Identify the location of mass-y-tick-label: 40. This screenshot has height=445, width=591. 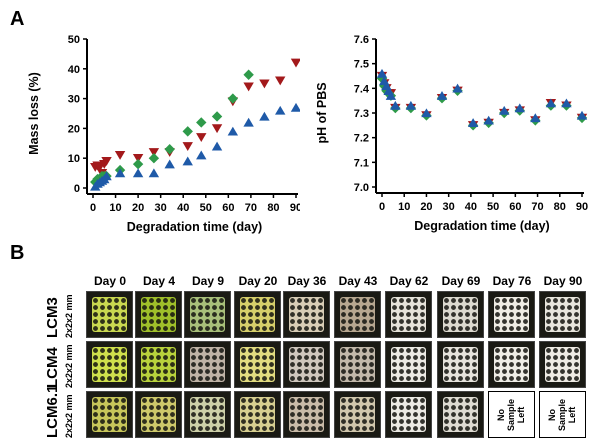
(74, 70).